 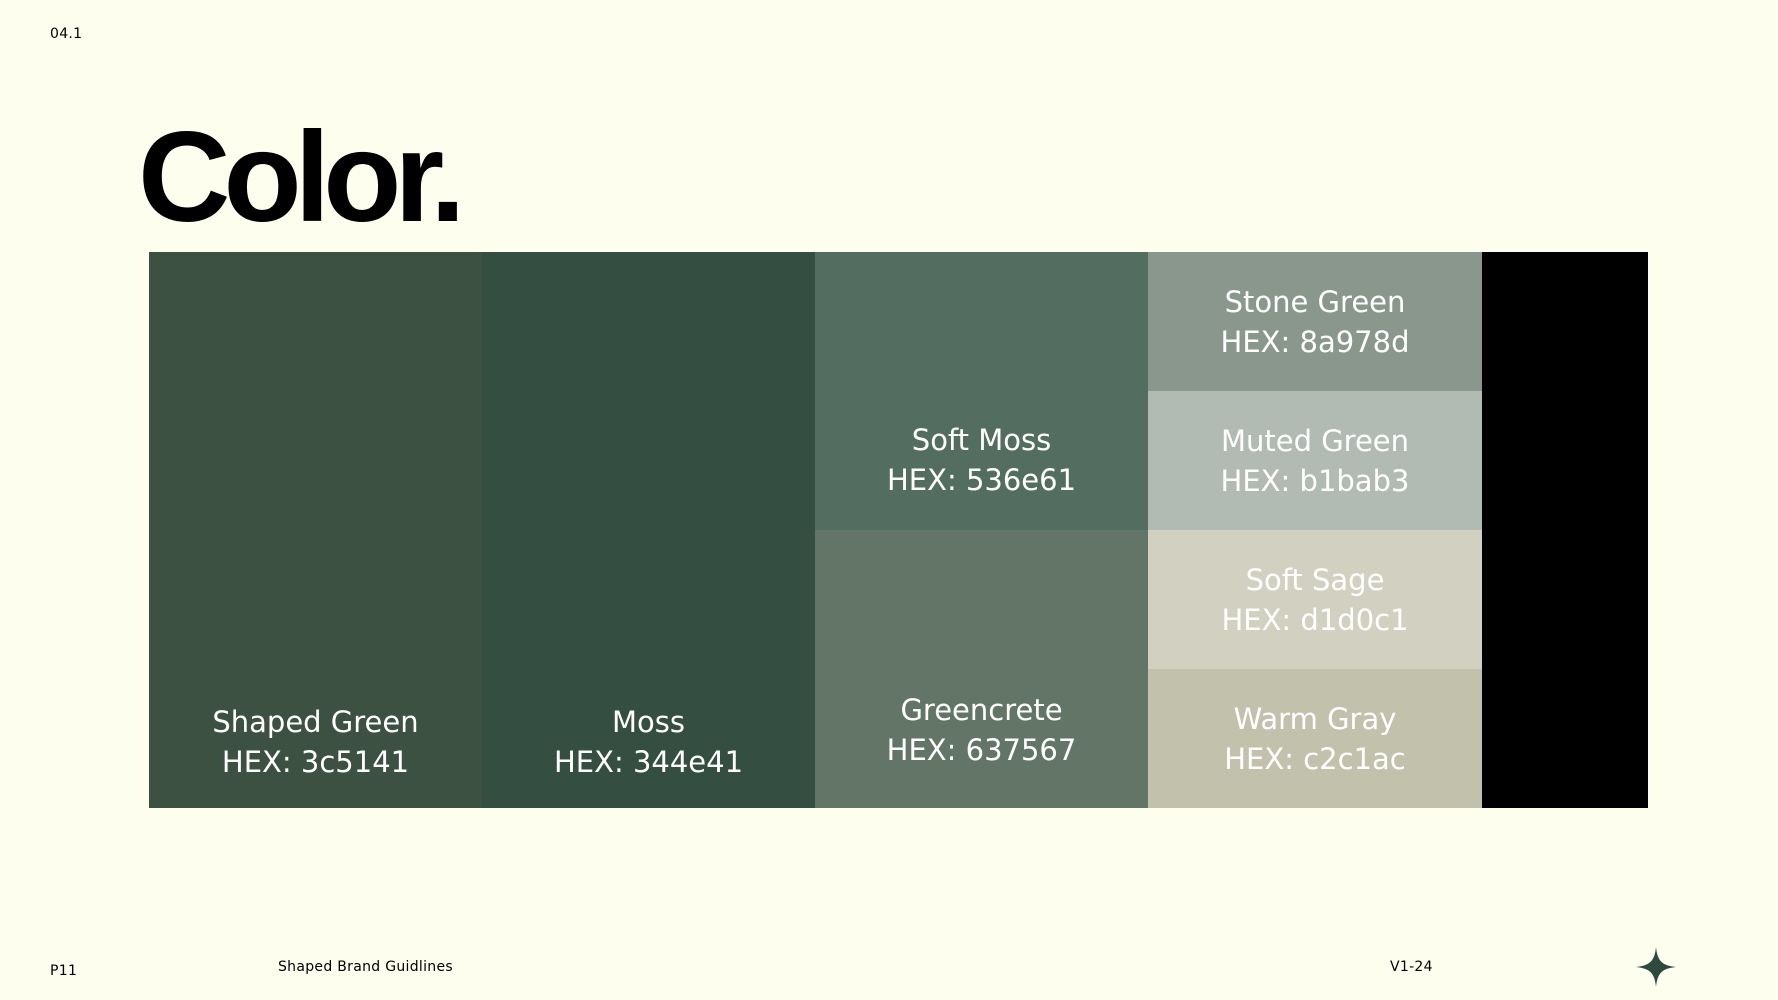 What do you see at coordinates (1315, 321) in the screenshot?
I see `swatch-stone-green: Stone Green HEX: 8a978d` at bounding box center [1315, 321].